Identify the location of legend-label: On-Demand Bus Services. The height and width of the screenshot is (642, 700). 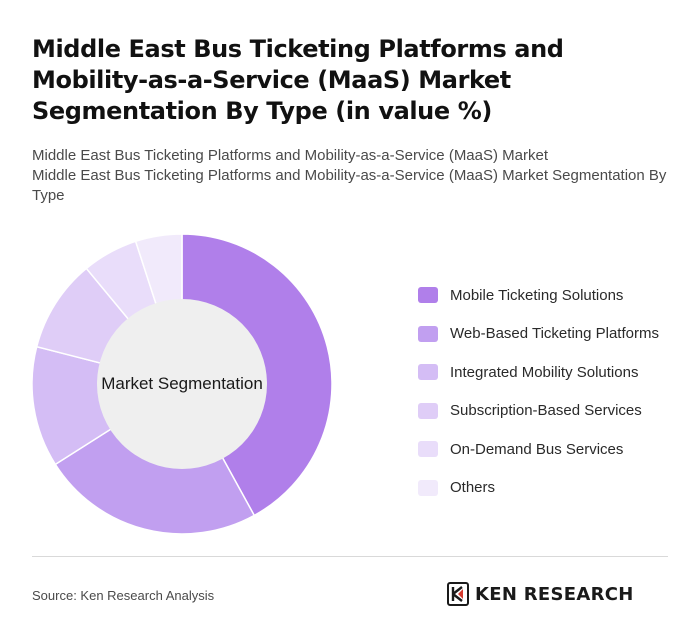
(537, 449).